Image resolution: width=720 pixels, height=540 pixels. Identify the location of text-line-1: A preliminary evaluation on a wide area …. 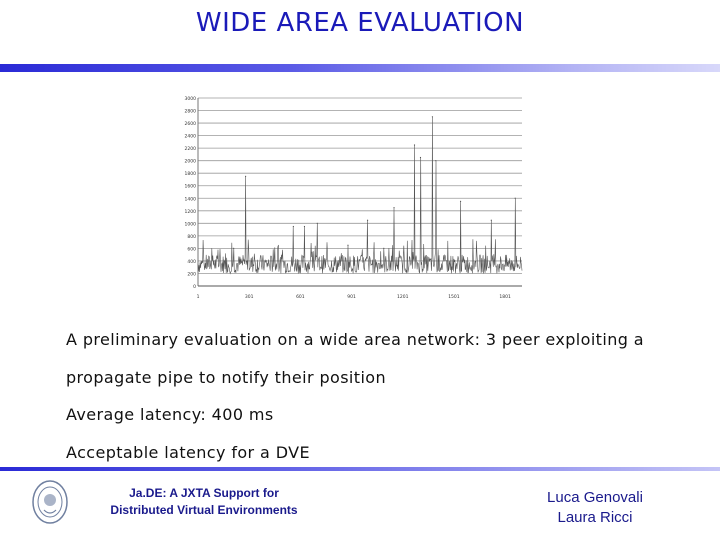
(355, 339).